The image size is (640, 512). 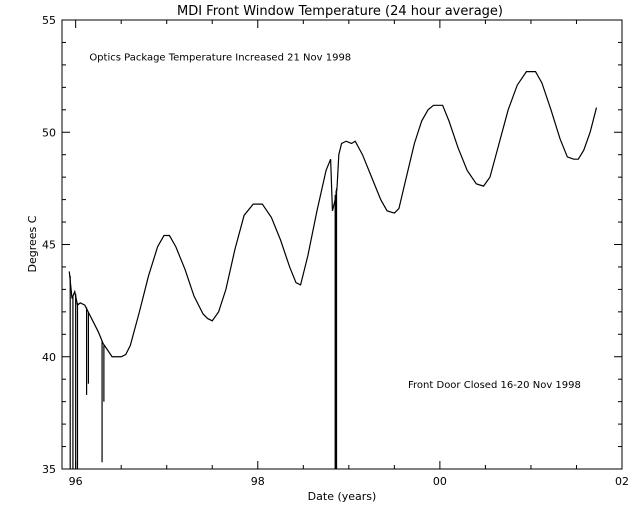 What do you see at coordinates (49, 469) in the screenshot?
I see `y-tick-label: 35` at bounding box center [49, 469].